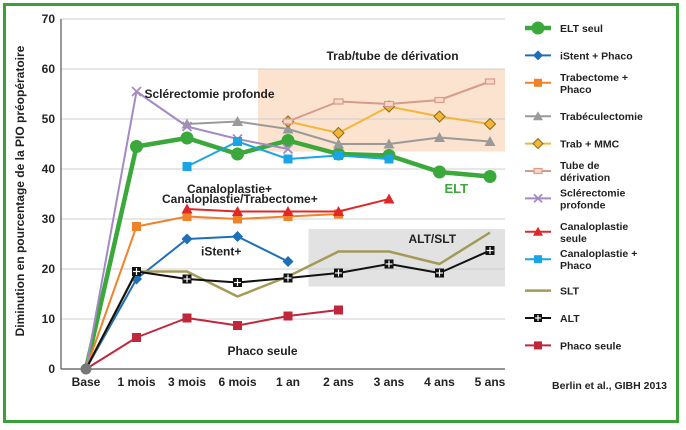 Image resolution: width=686 pixels, height=430 pixels. I want to click on series-tube-de-d-rivation, so click(389, 101).